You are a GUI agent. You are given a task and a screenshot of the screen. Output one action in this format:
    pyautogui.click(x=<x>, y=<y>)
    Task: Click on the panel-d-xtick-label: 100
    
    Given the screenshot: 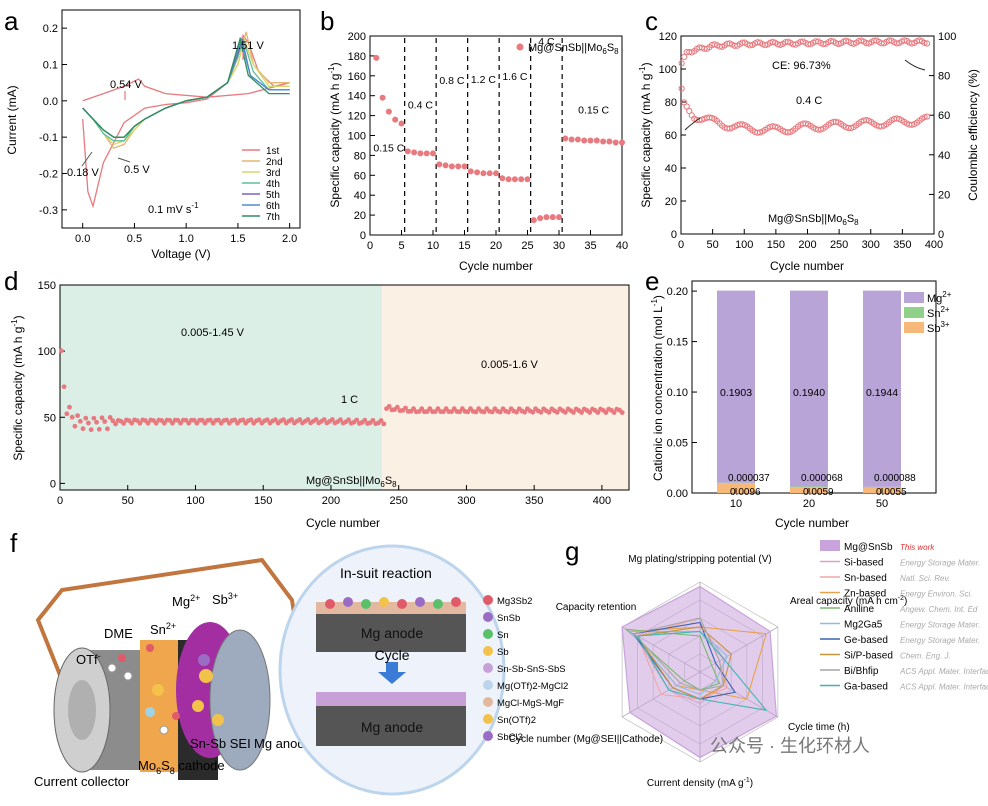 What is the action you would take?
    pyautogui.click(x=195, y=501)
    